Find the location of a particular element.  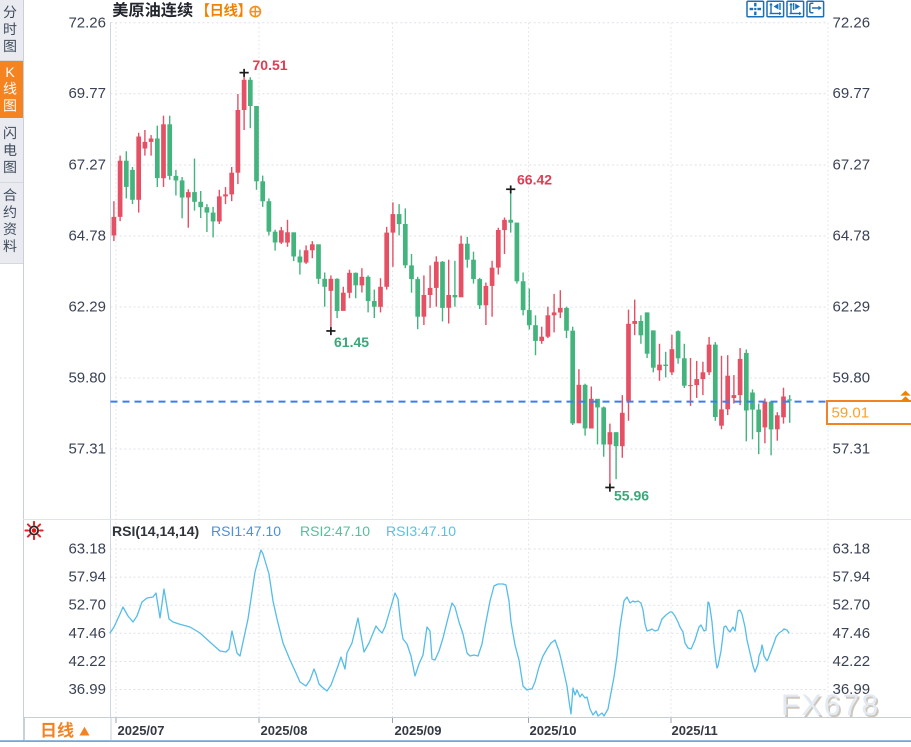

svg-text: RSI2:47.10 is located at coordinates (335, 531).